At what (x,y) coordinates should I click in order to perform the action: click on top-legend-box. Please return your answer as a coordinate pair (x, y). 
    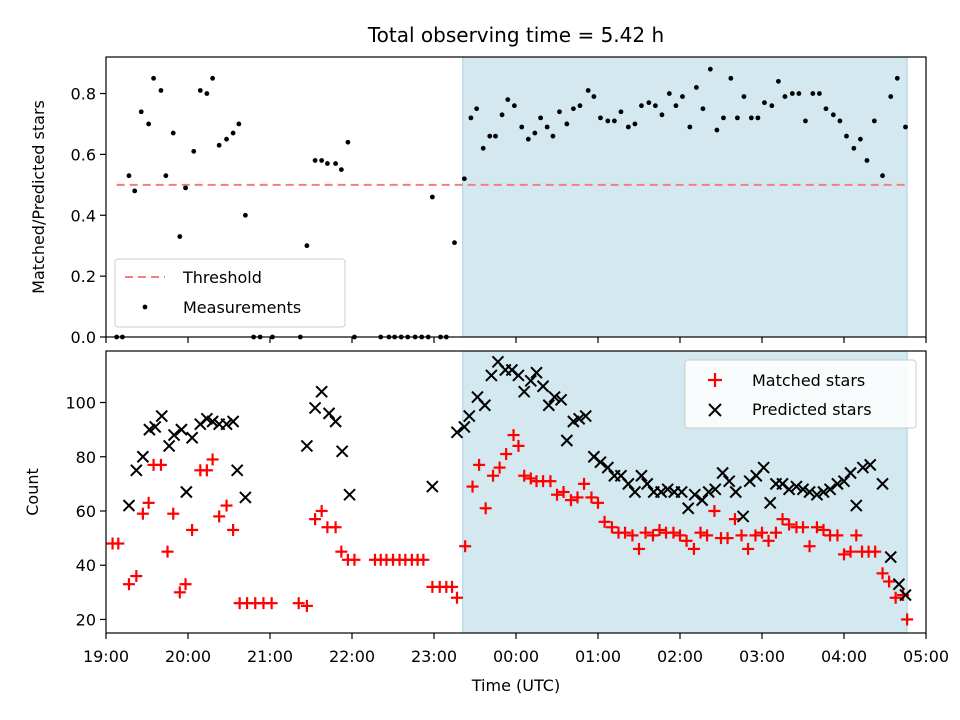
    Looking at the image, I should click on (230, 293).